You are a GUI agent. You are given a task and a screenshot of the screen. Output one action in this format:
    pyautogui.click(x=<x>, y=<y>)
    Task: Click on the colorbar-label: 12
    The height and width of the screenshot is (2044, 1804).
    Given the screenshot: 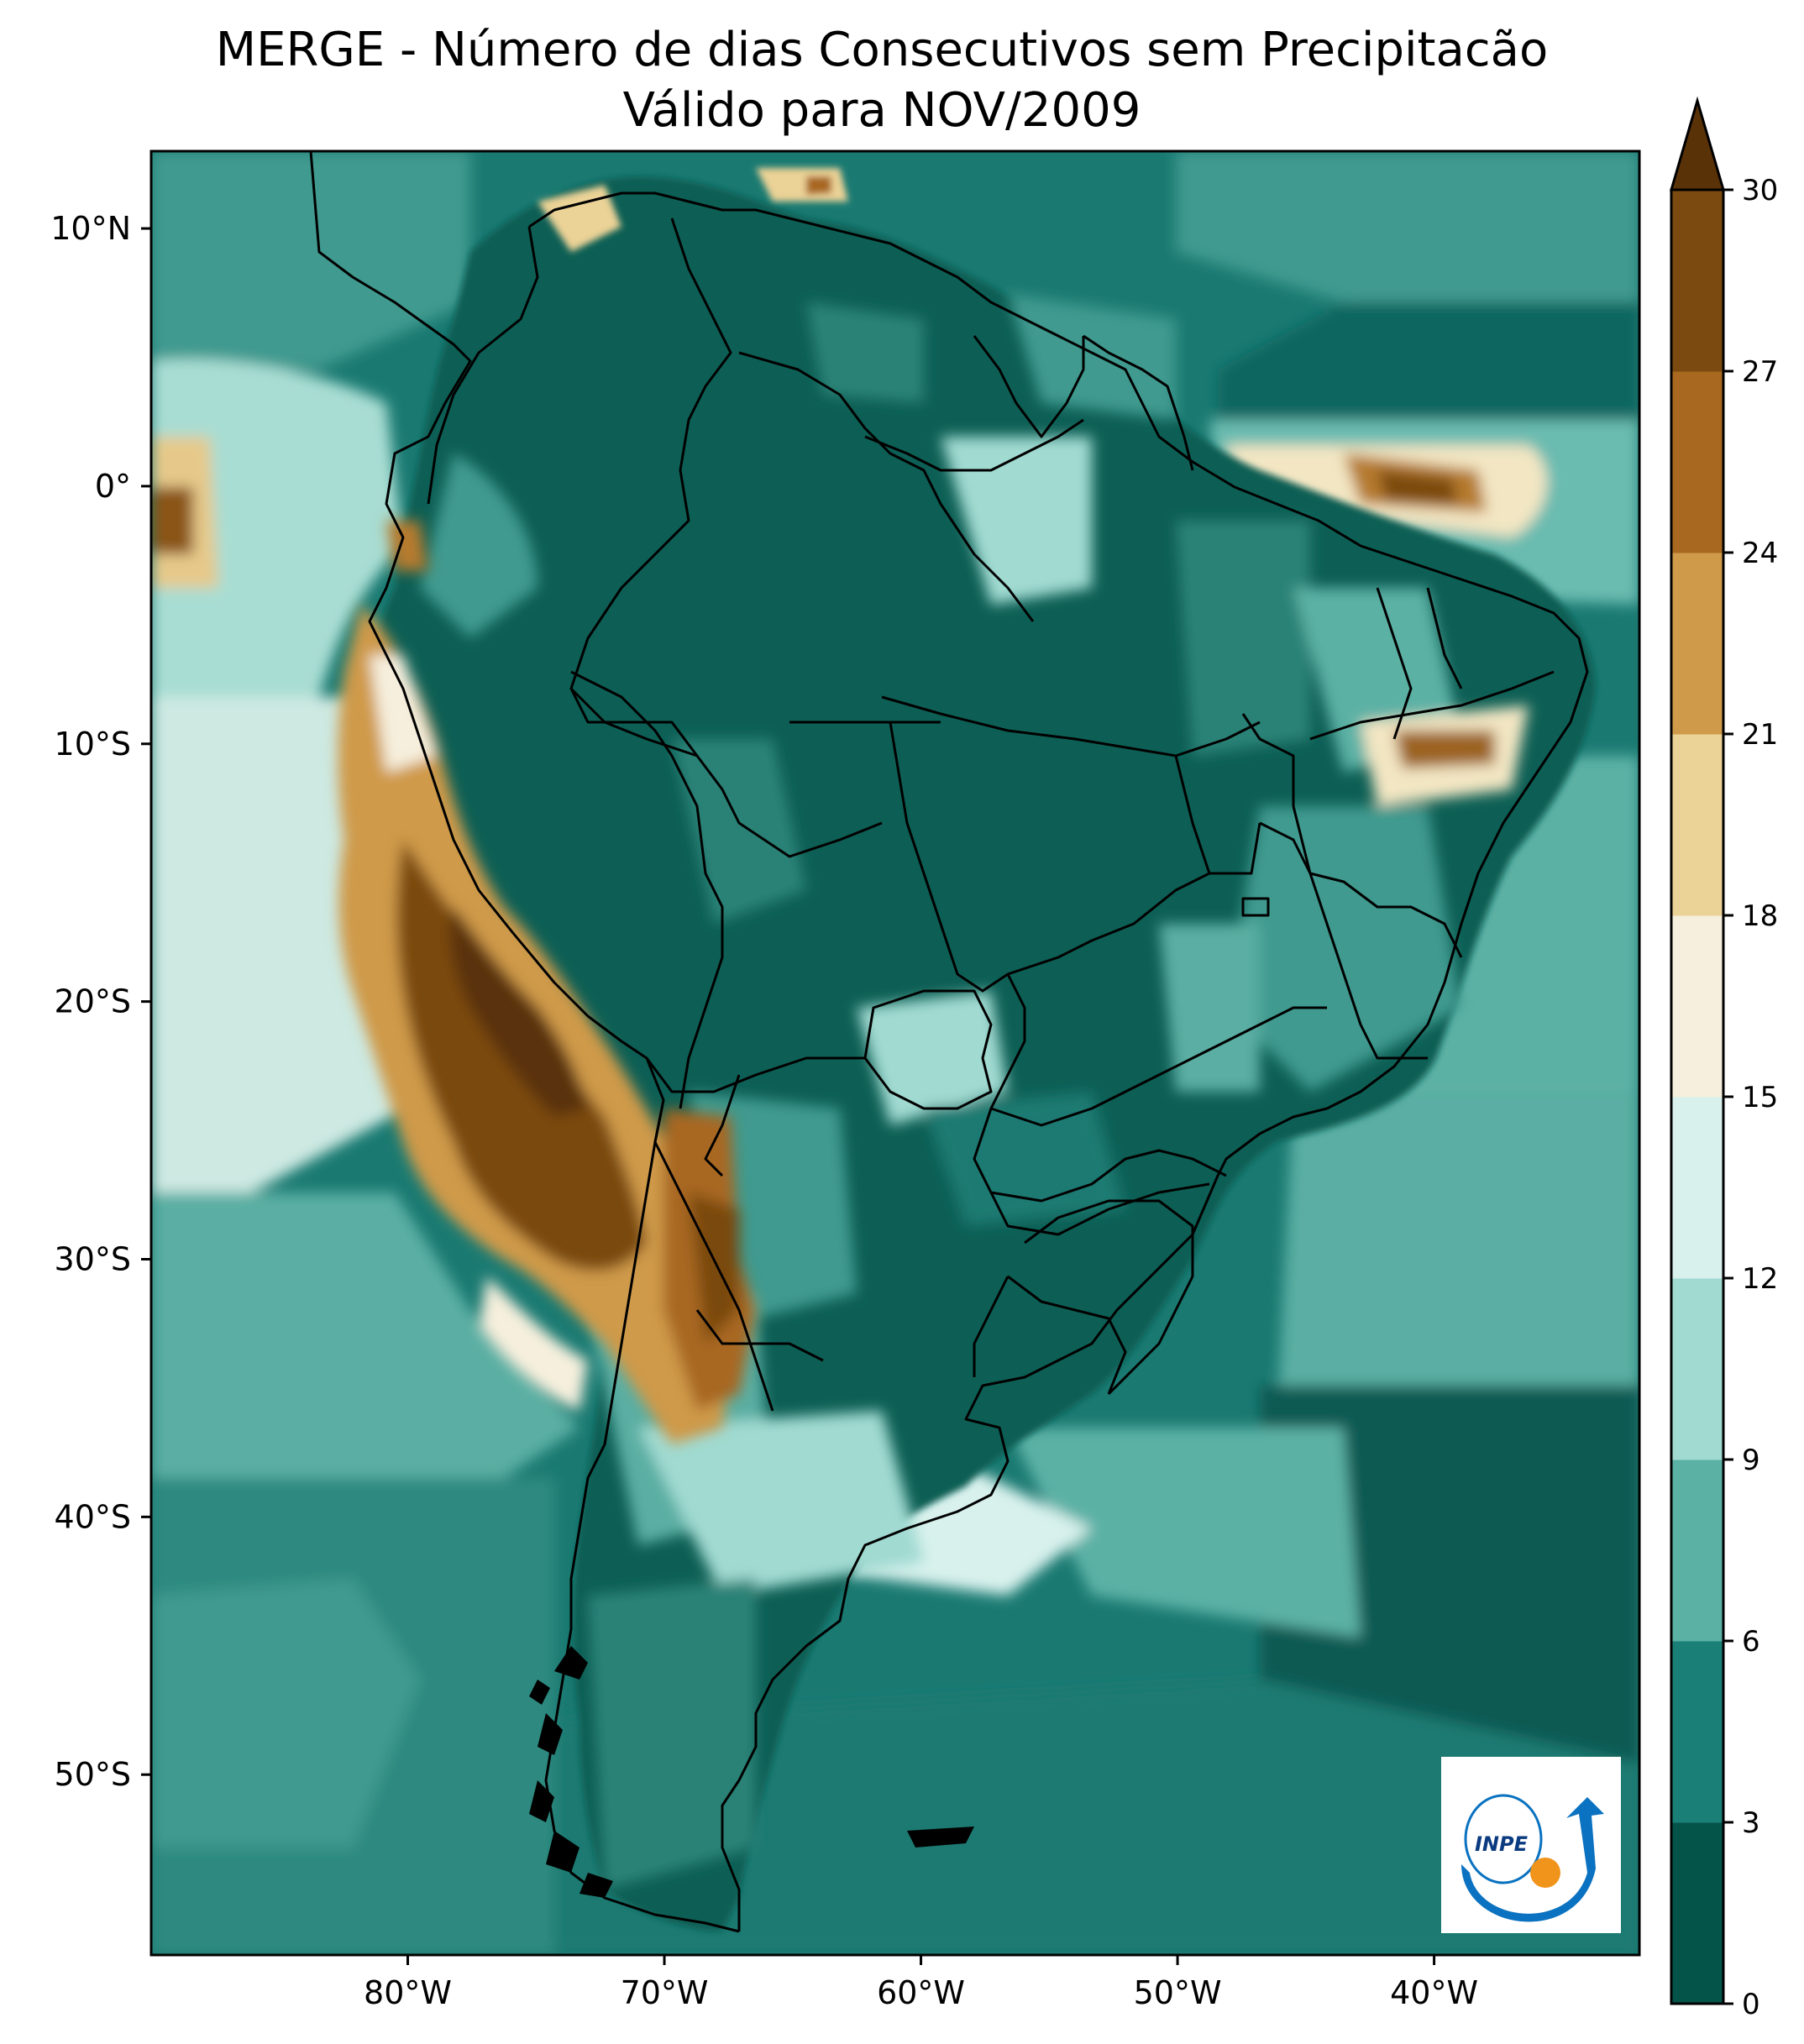 What is the action you would take?
    pyautogui.click(x=1760, y=1279)
    